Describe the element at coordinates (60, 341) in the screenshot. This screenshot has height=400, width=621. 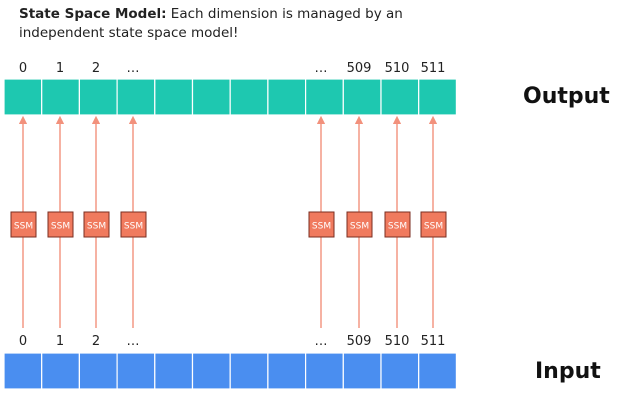
I see `input-index-label: 1` at that location.